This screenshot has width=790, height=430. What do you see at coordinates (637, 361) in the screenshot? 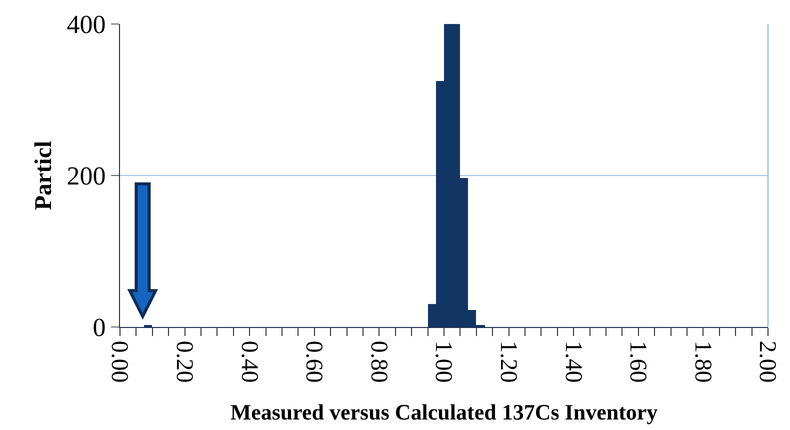
I see `x-tick-label: 1.60` at bounding box center [637, 361].